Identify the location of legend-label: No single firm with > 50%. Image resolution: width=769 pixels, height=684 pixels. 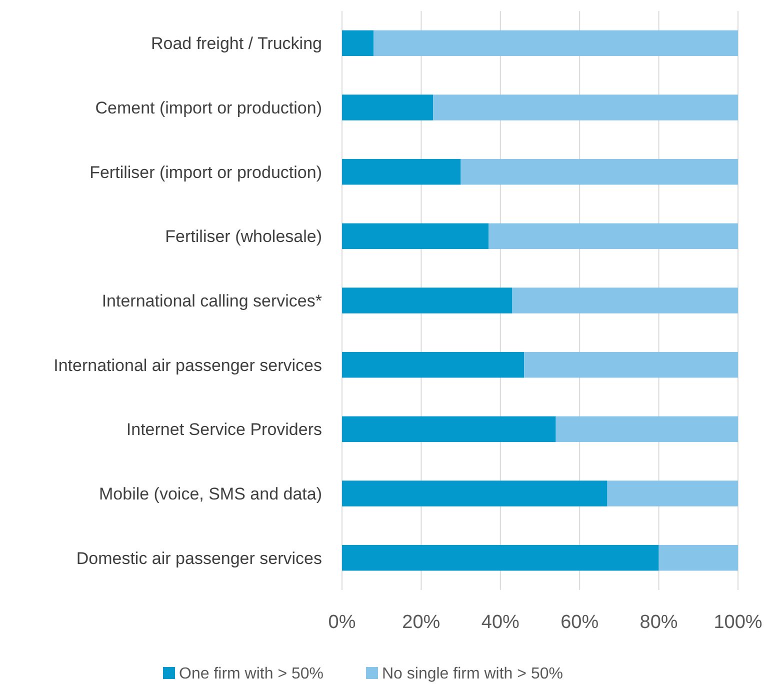
(472, 674).